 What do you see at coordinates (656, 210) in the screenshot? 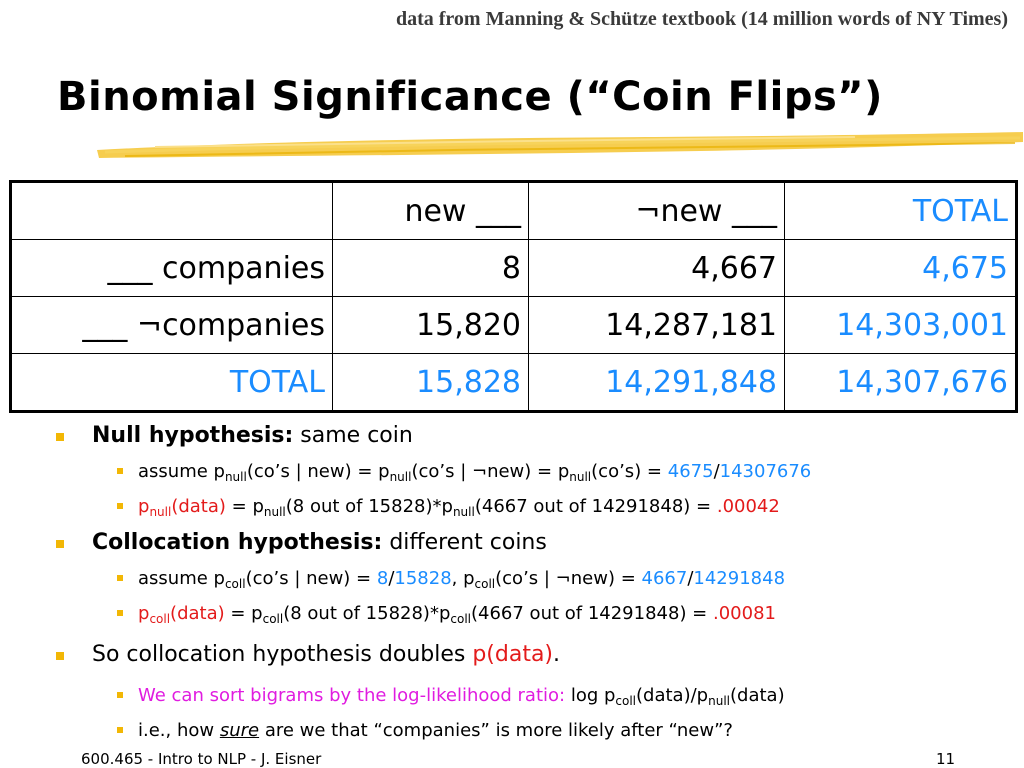
I see `header-not-new: ¬new ___` at bounding box center [656, 210].